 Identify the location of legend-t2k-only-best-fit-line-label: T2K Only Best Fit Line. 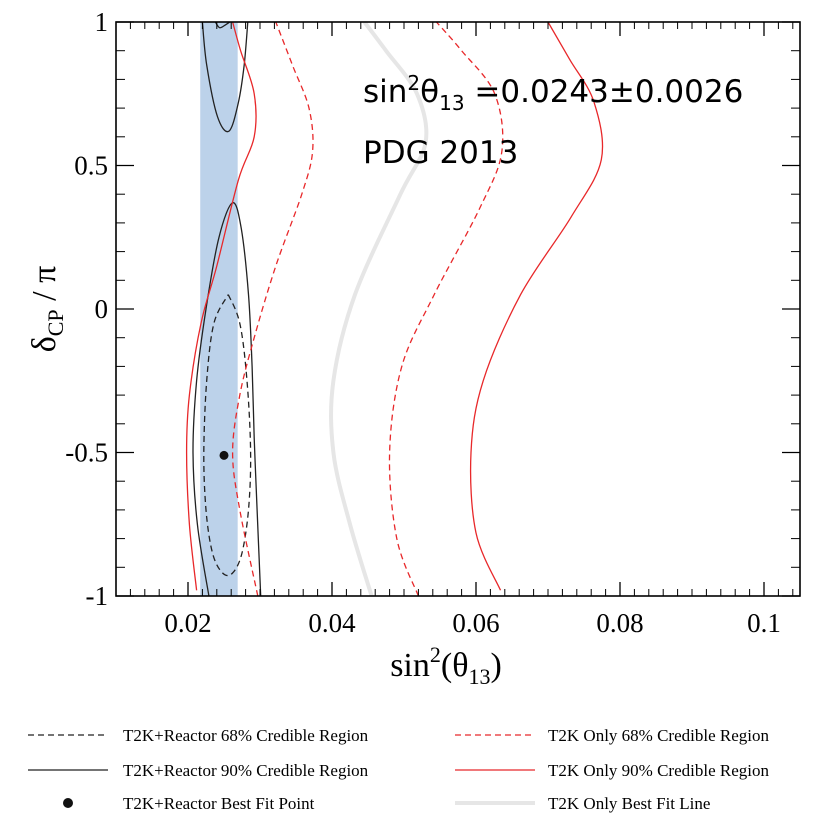
(629, 803).